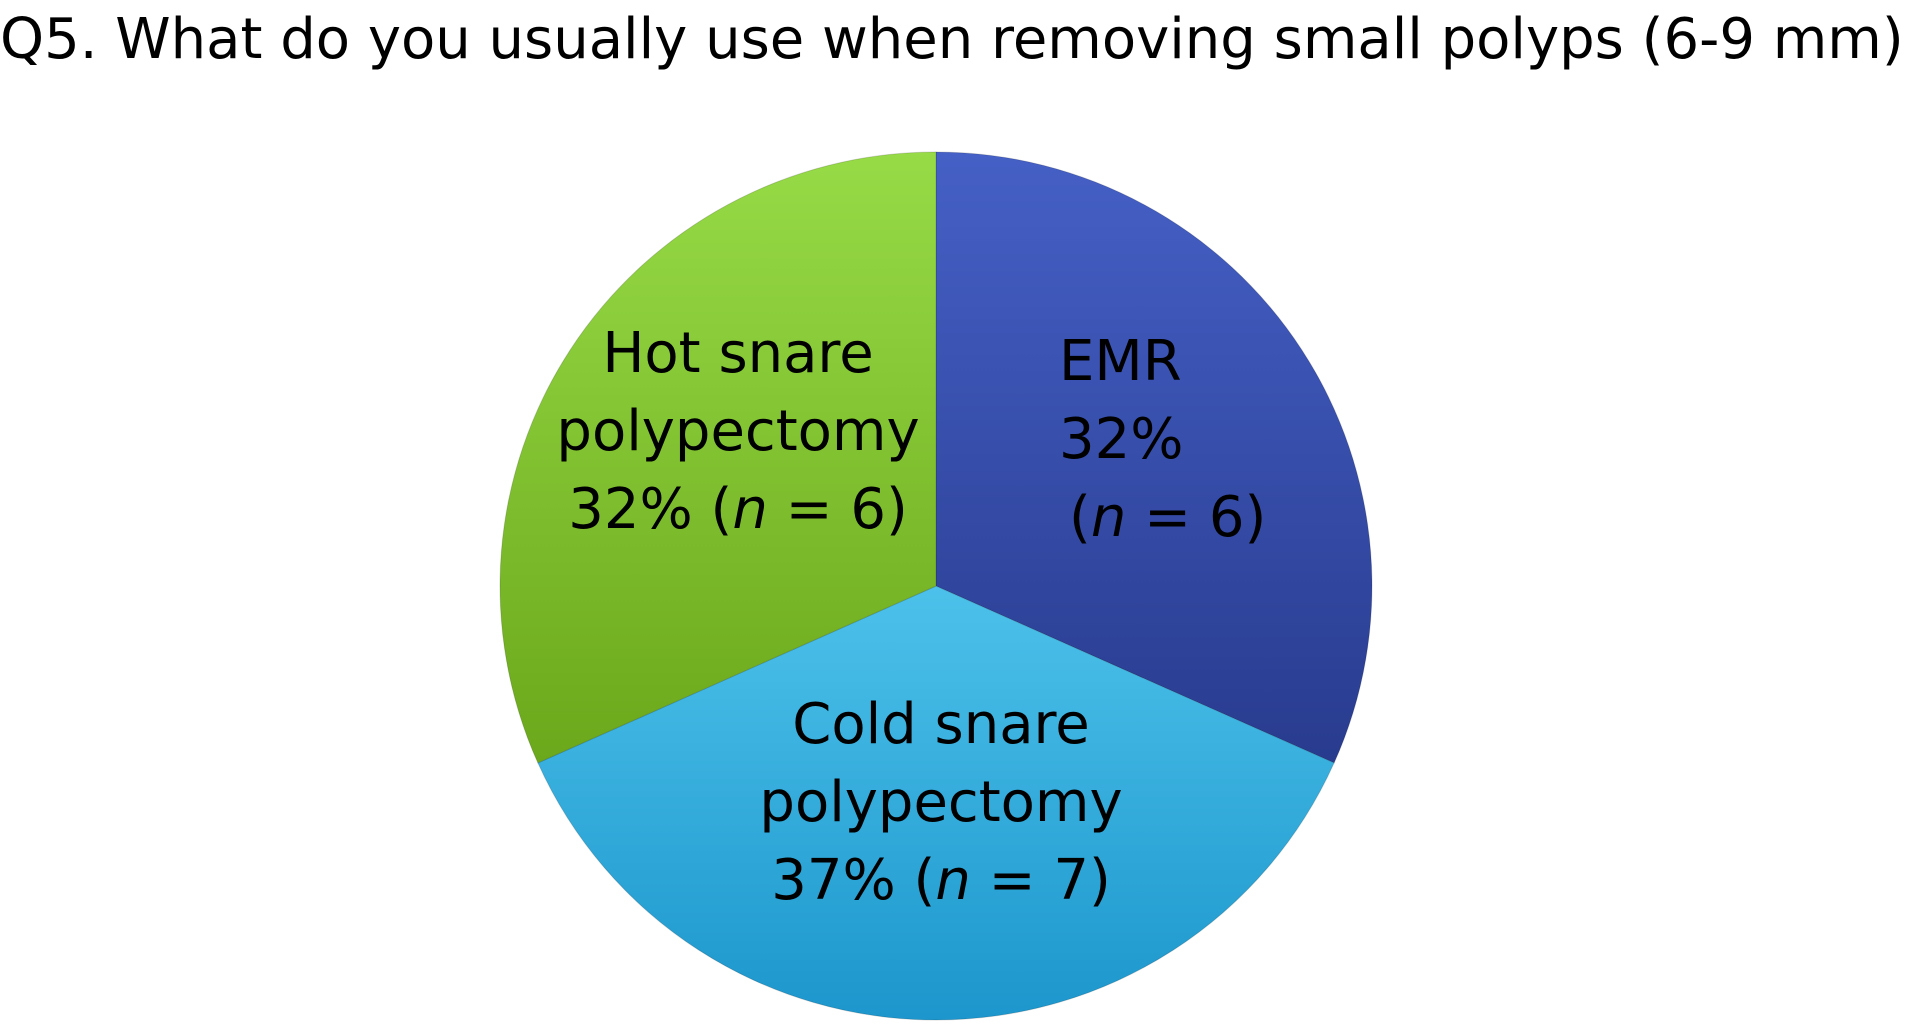 Image resolution: width=1908 pixels, height=1033 pixels. What do you see at coordinates (940, 802) in the screenshot?
I see `slice-label: Cold snare polypectomy 37% (n = 7)` at bounding box center [940, 802].